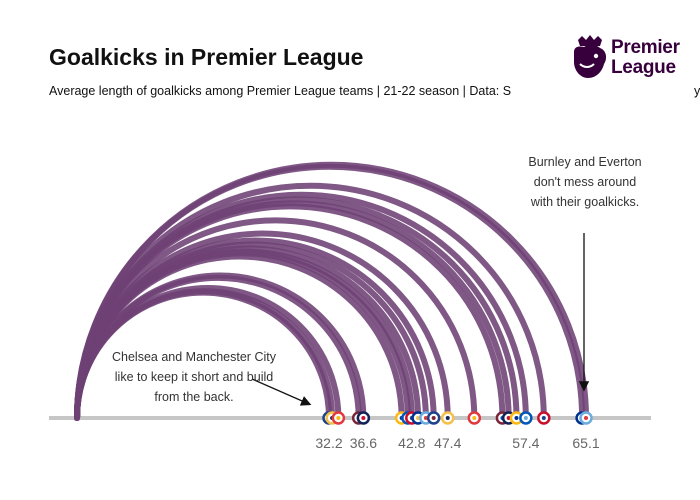 The height and width of the screenshot is (500, 700). I want to click on logo-line2: League, so click(643, 67).